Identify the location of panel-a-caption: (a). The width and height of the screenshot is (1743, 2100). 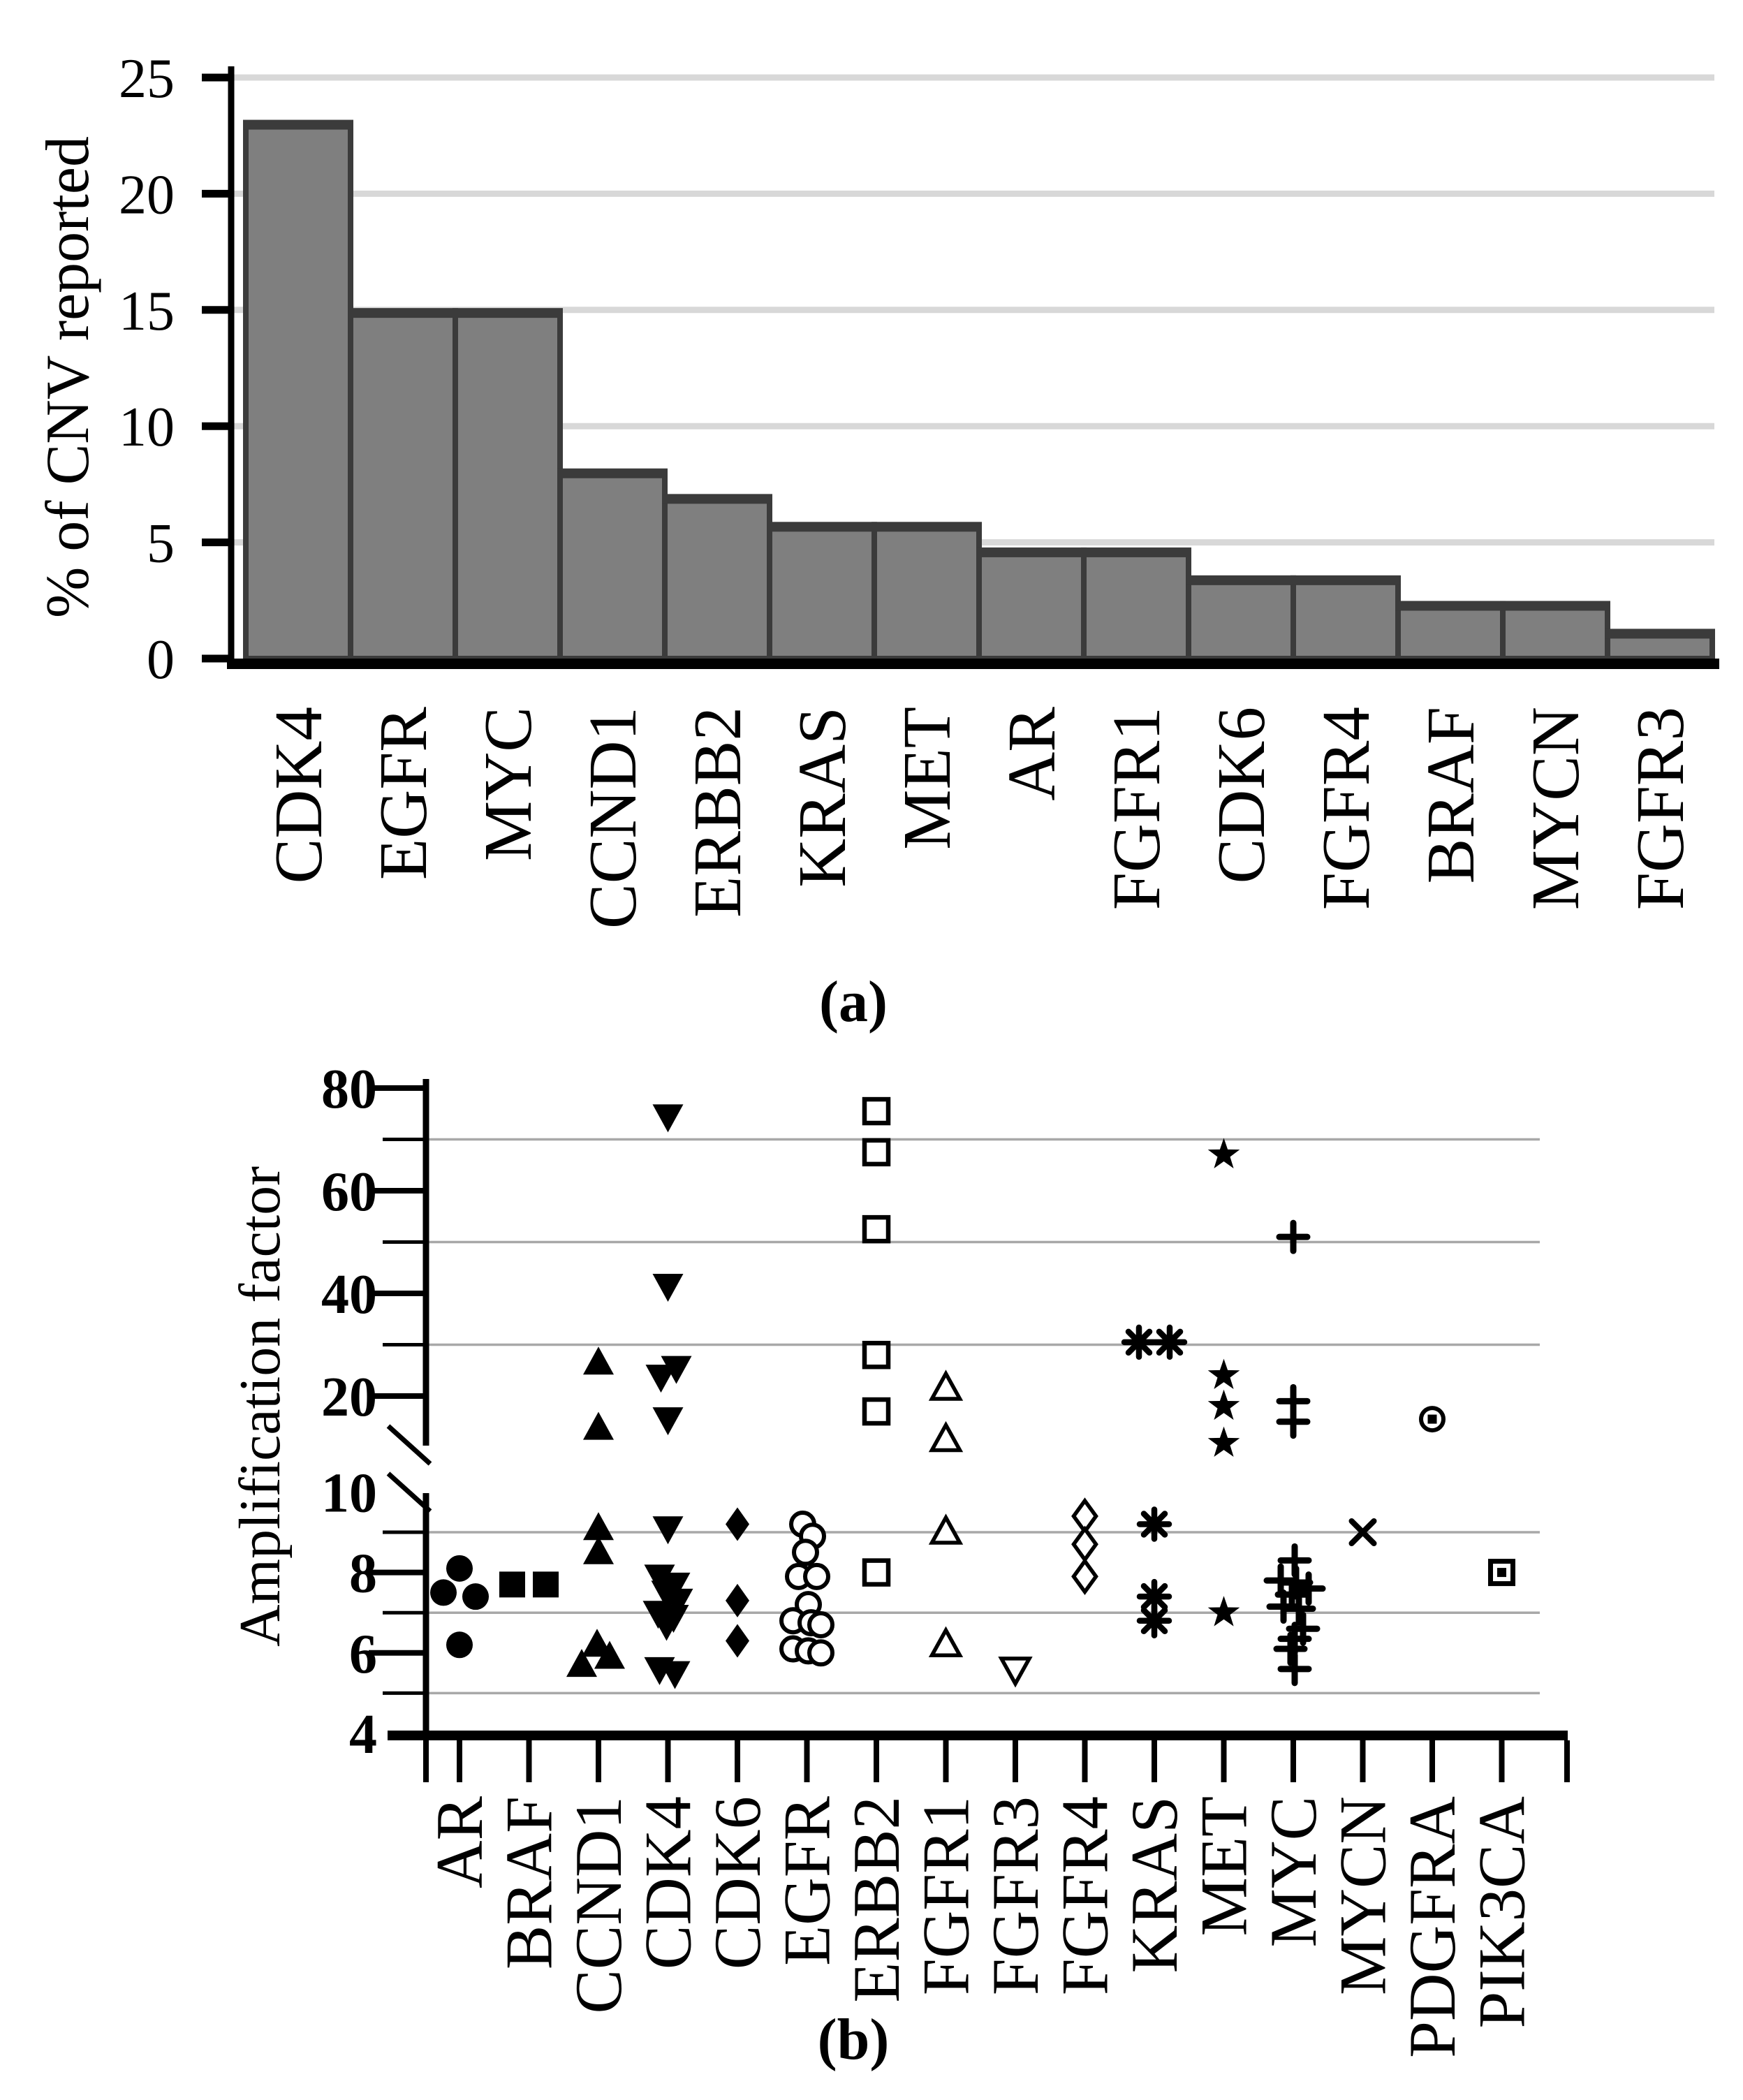
(853, 1002).